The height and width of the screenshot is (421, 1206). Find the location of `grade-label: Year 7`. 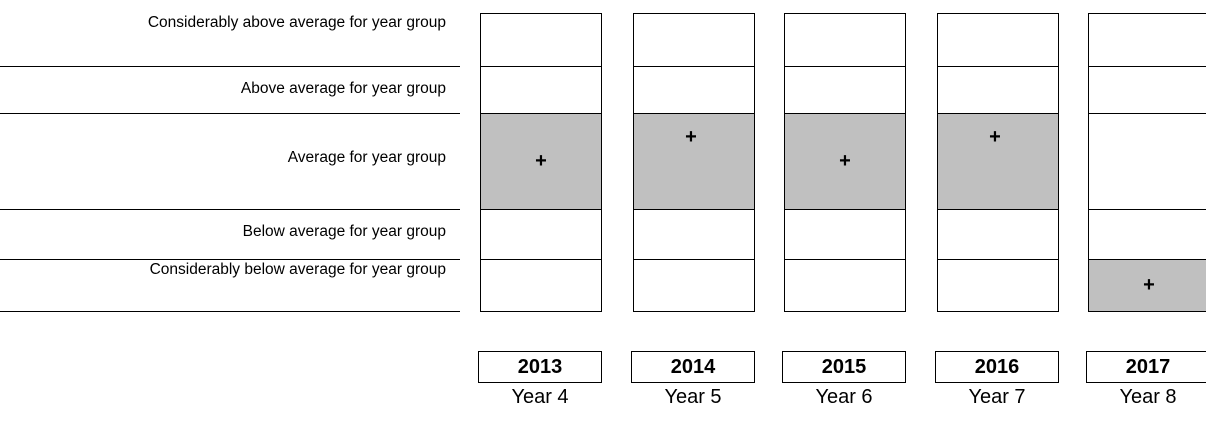

grade-label: Year 7 is located at coordinates (997, 397).